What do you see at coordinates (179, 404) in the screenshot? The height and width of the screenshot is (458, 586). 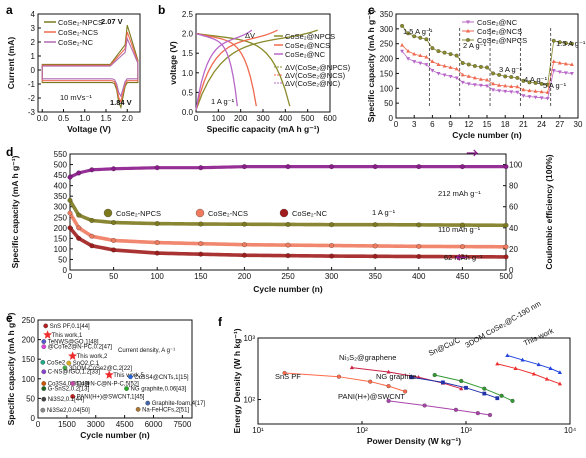 I see `point-label: Graphite-foam,4[17]` at bounding box center [179, 404].